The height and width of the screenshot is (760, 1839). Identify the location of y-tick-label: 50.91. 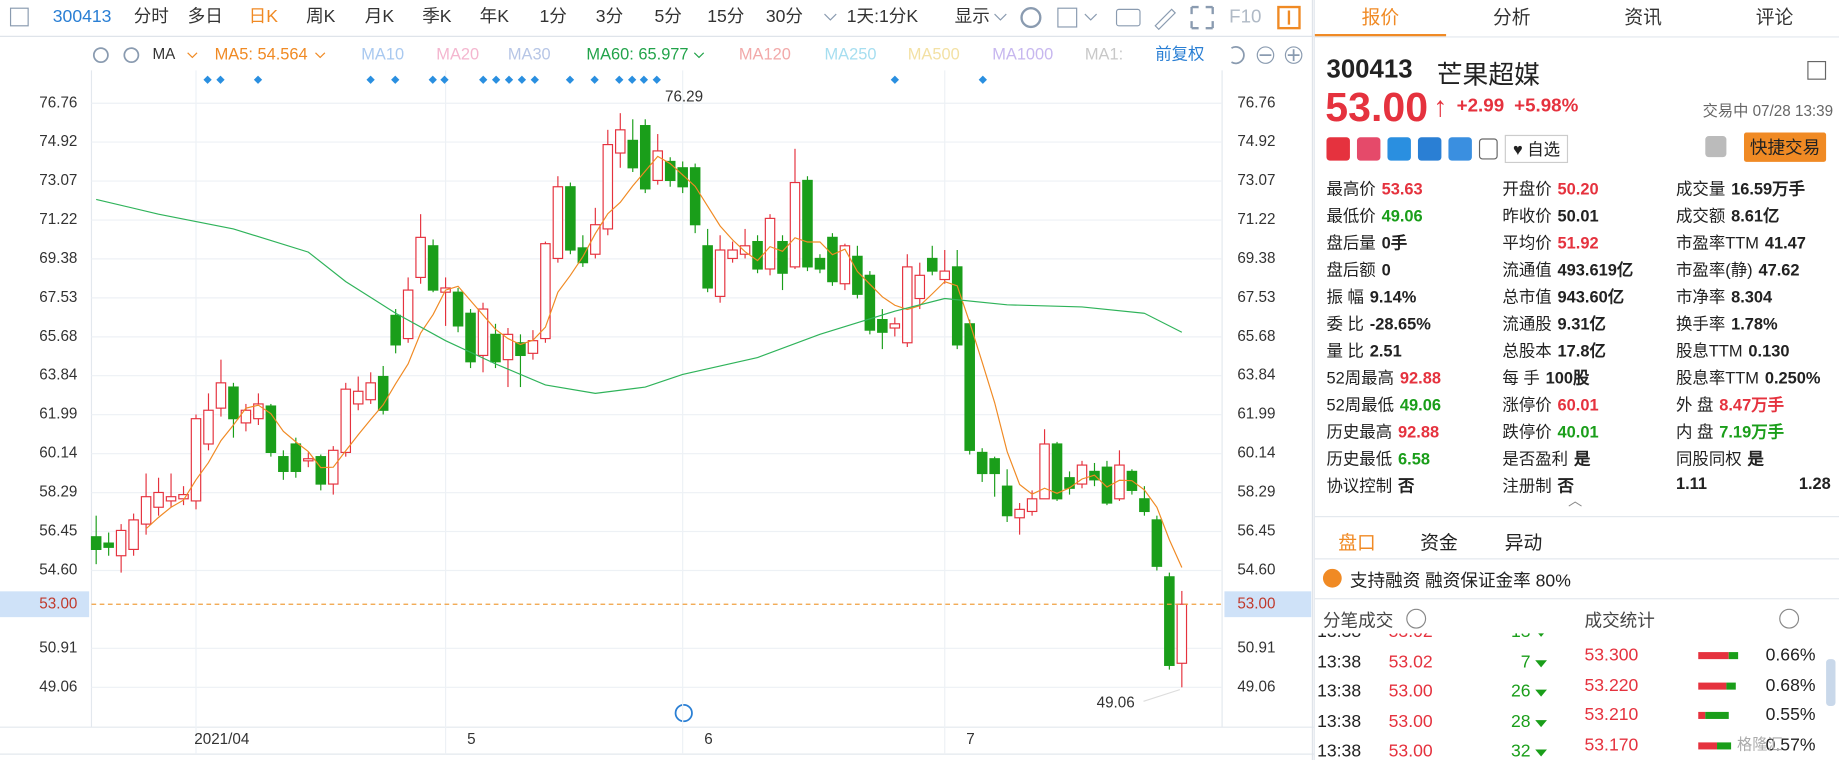
(58, 647).